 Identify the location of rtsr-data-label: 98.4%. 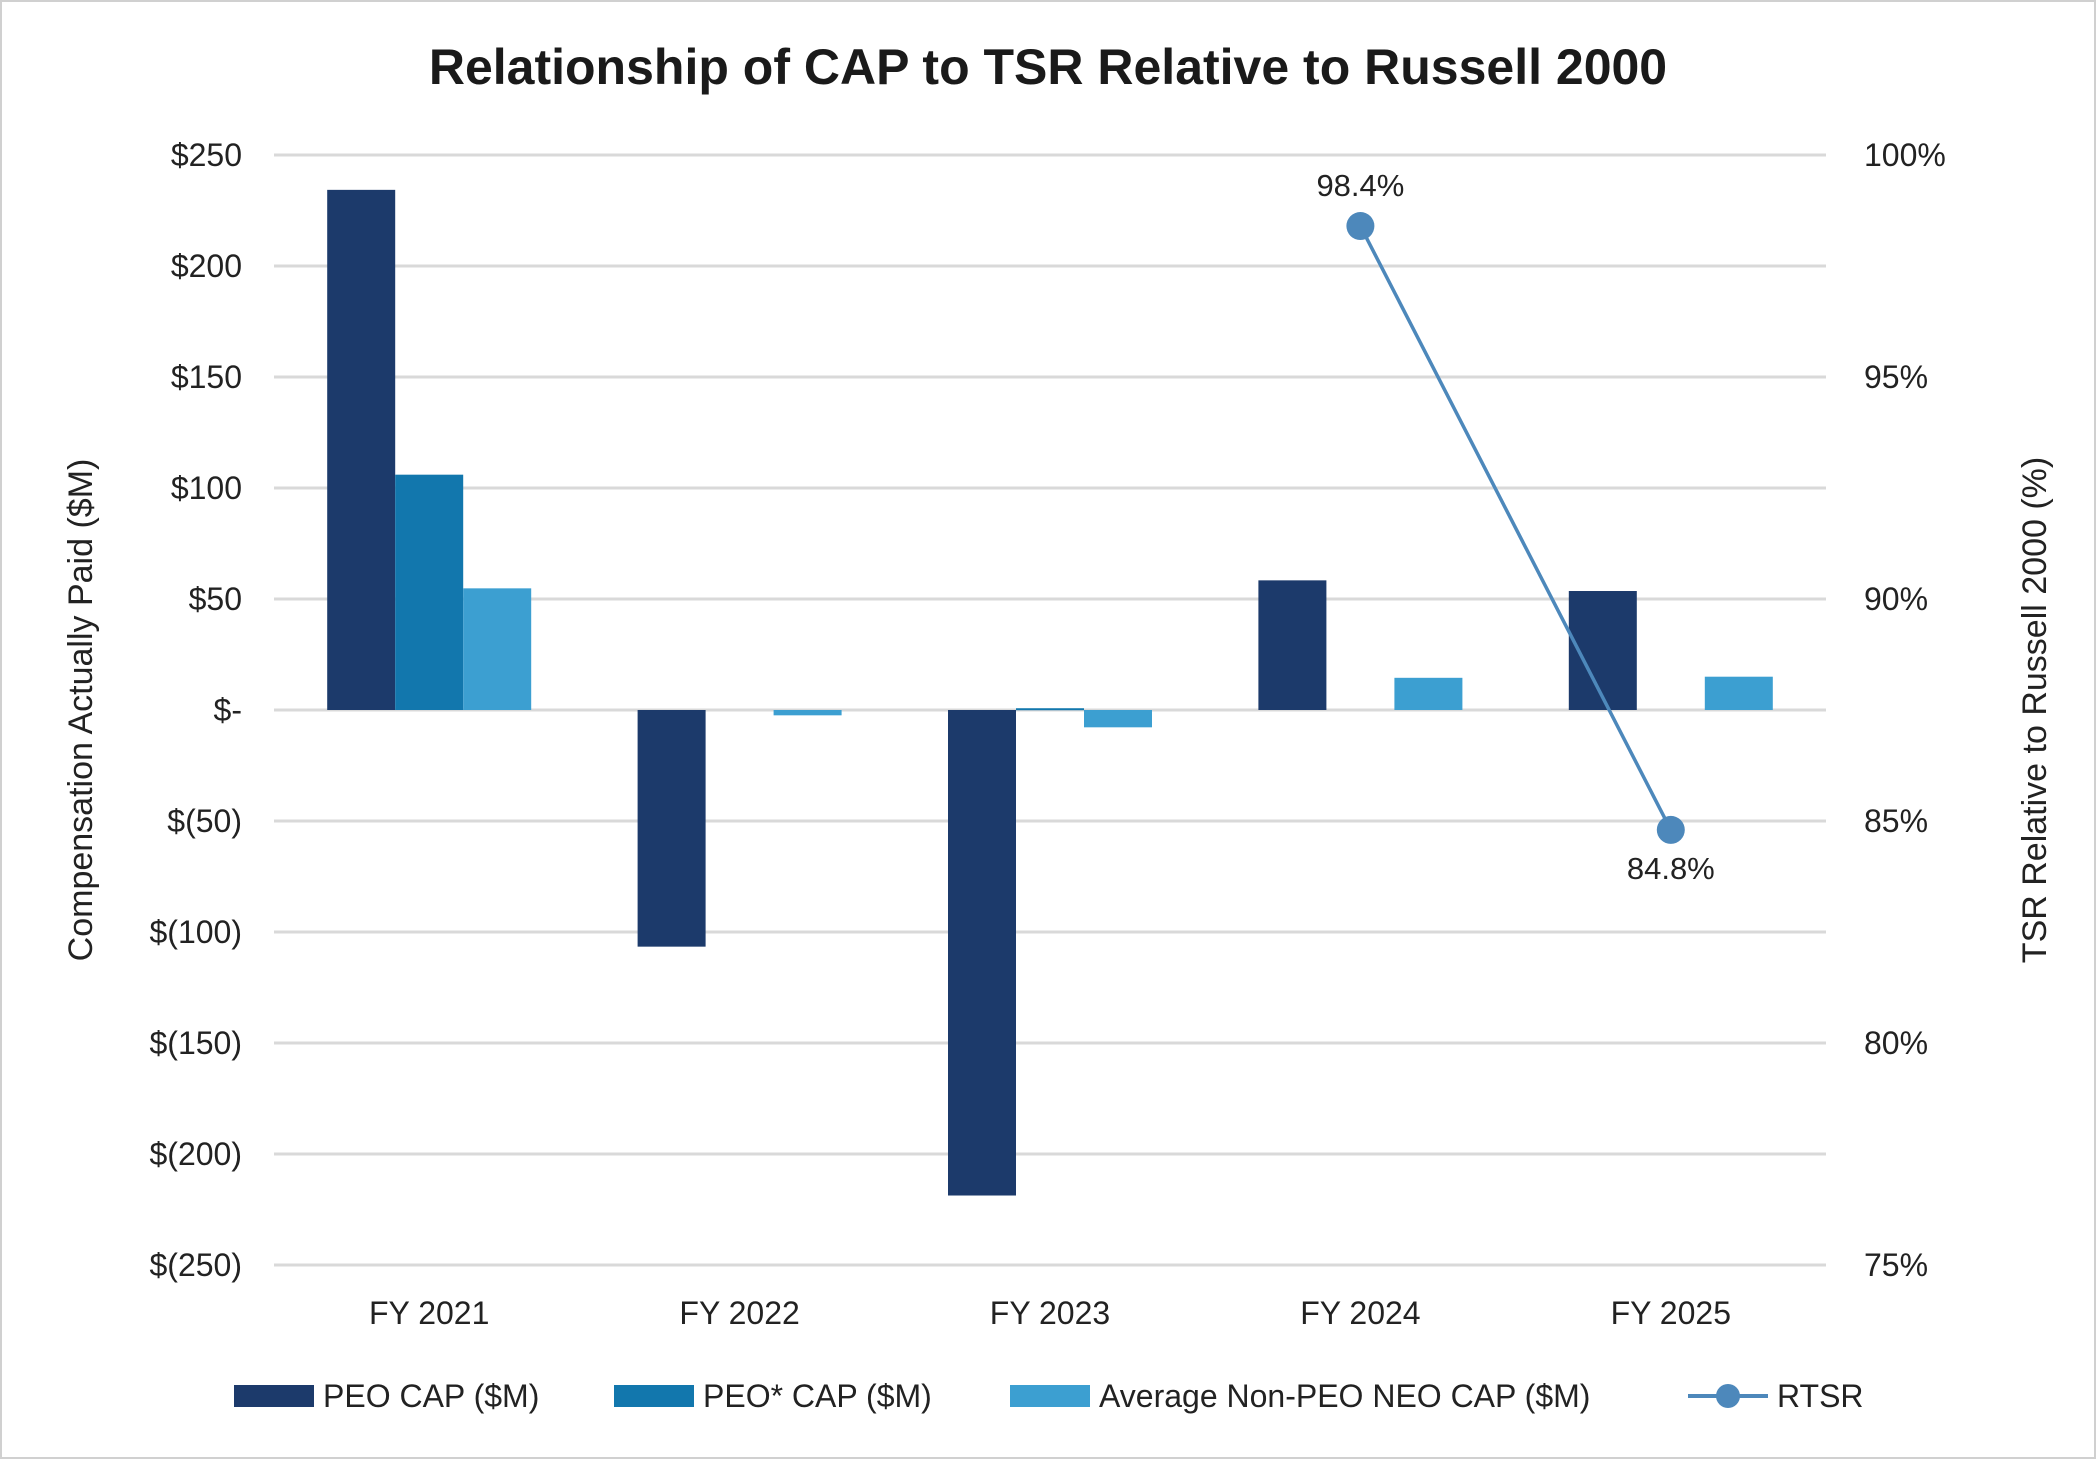
(1360, 185).